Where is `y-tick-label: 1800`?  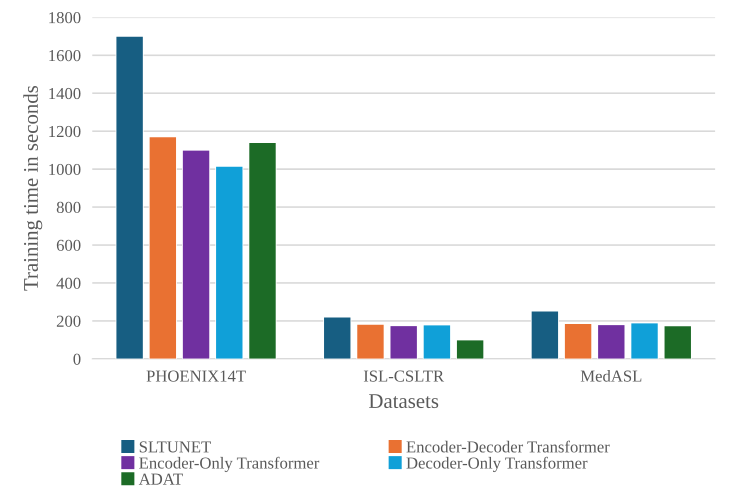 y-tick-label: 1800 is located at coordinates (65, 18).